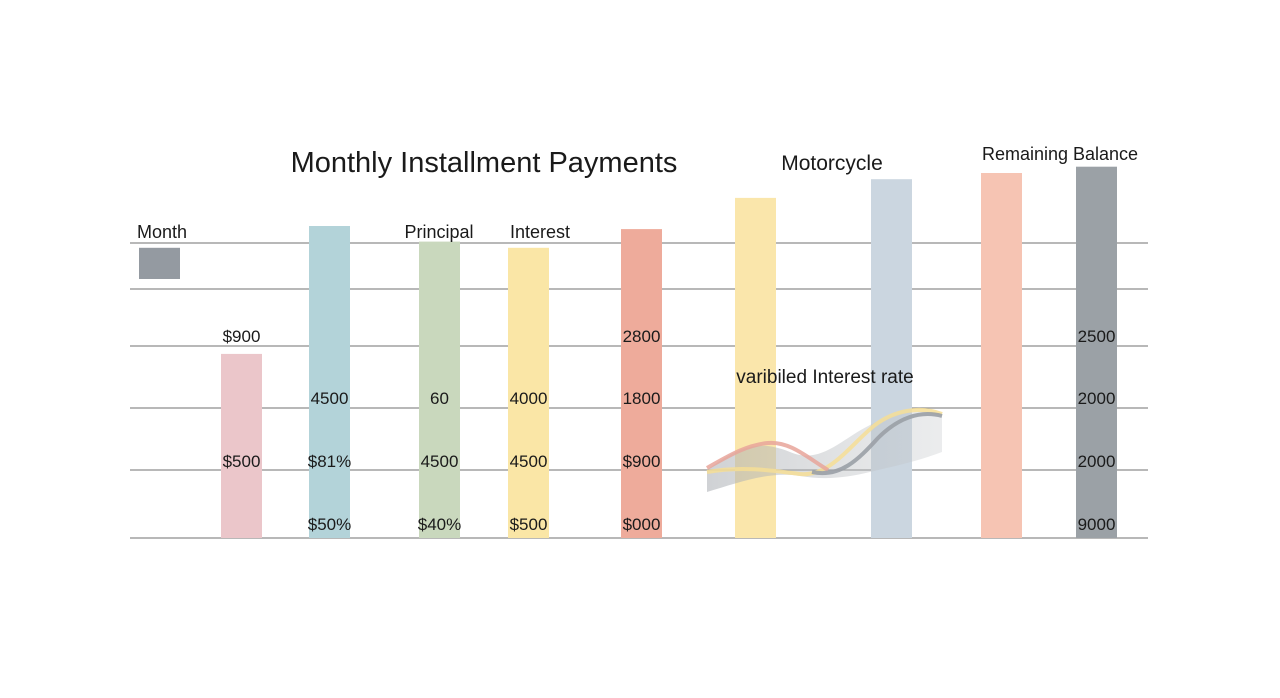  I want to click on interest-rate-annotation: varibiled Interest rate, so click(824, 377).